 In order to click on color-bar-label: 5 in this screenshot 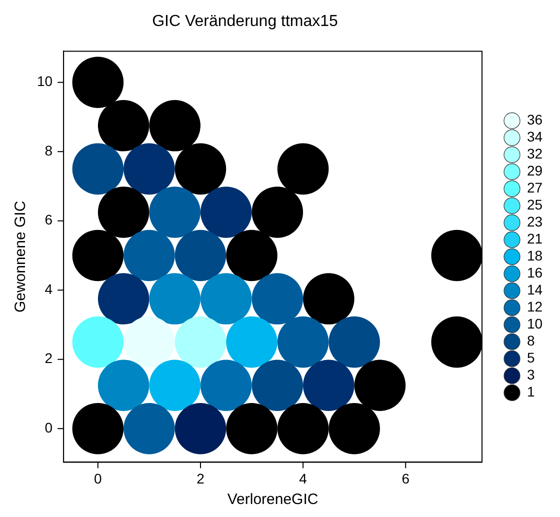, I will do `click(531, 358)`.